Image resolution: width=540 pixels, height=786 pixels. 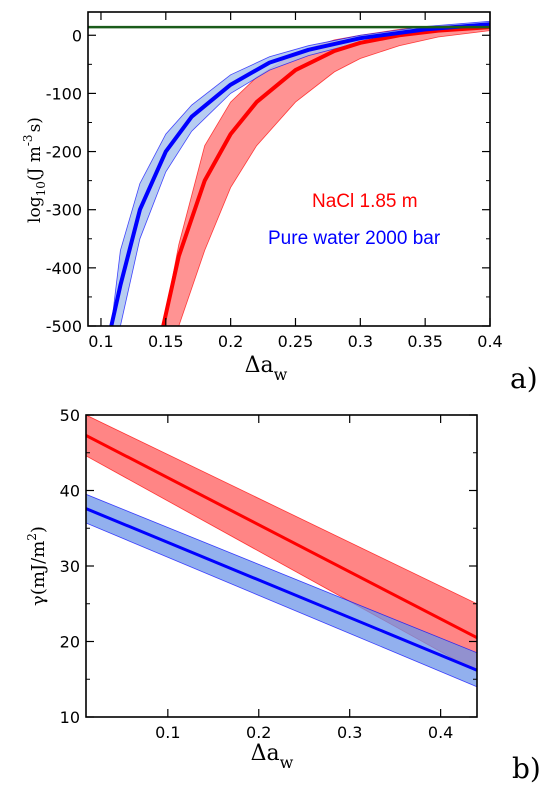 I want to click on panel-a-y-label-unit: (J m, so click(x=35, y=163).